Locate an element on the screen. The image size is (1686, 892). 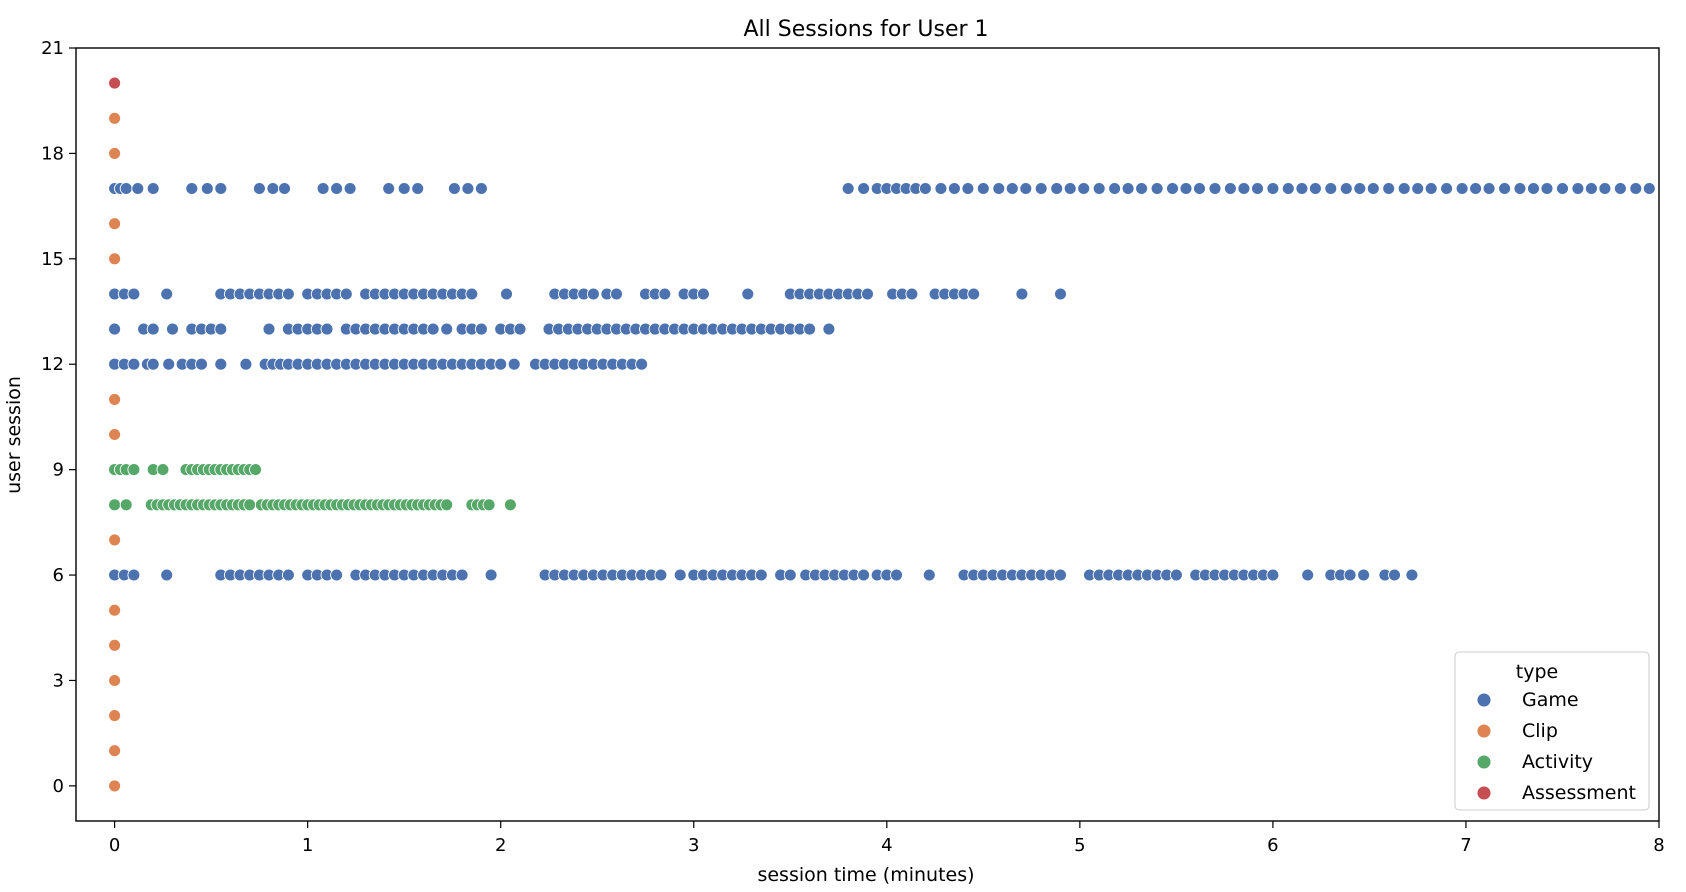
legend-marker-assessment is located at coordinates (1484, 793).